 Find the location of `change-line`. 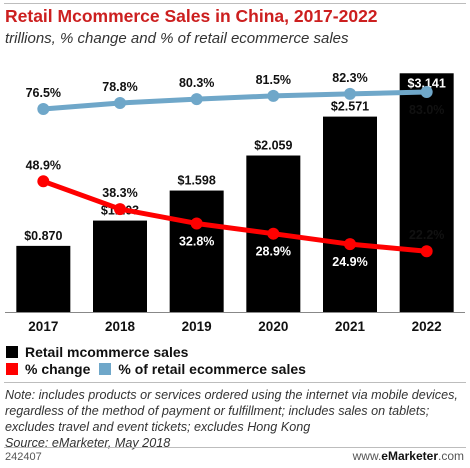

change-line is located at coordinates (235, 216).